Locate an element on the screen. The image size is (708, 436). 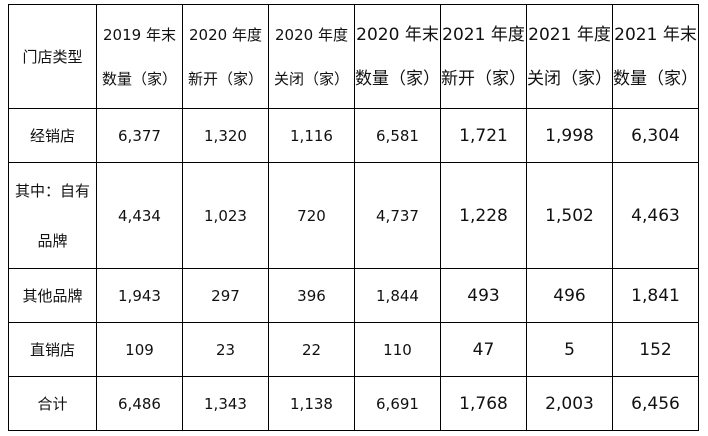
cell: 2,003 is located at coordinates (569, 403).